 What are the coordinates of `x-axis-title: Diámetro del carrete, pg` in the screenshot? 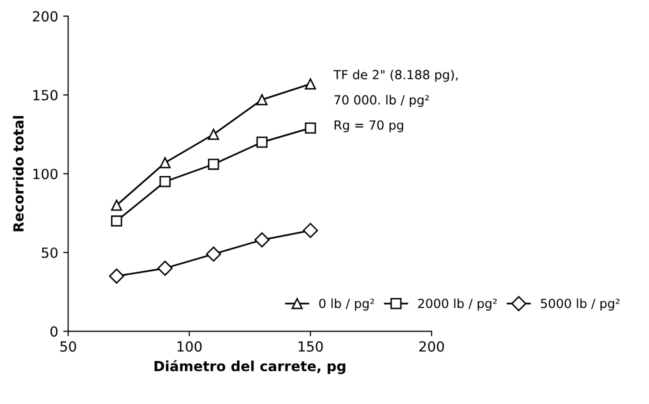 It's located at (250, 367).